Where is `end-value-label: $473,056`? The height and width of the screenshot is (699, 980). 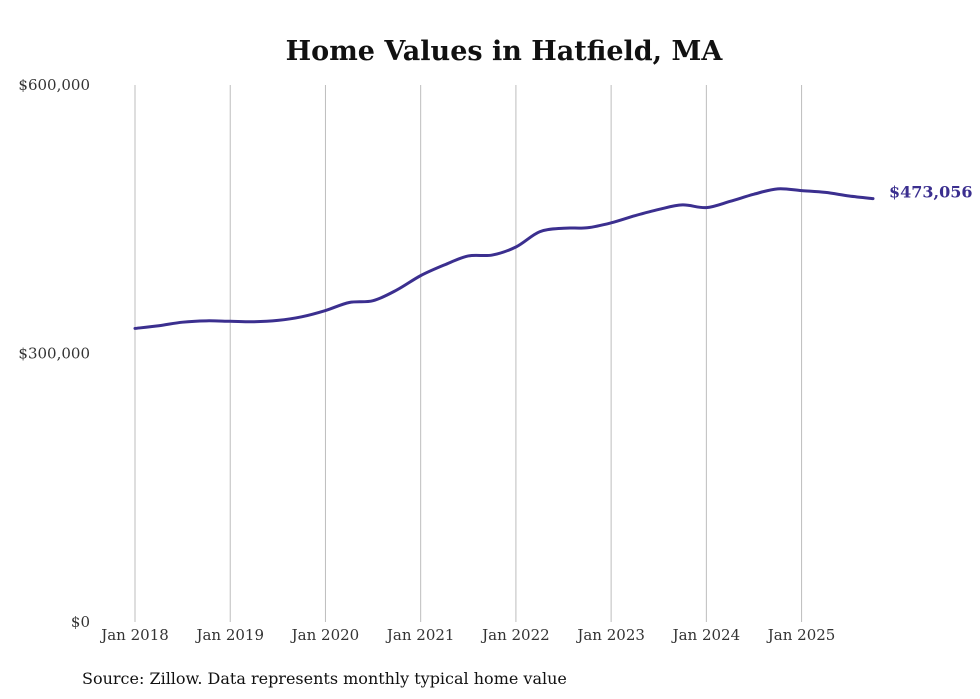 end-value-label: $473,056 is located at coordinates (931, 192).